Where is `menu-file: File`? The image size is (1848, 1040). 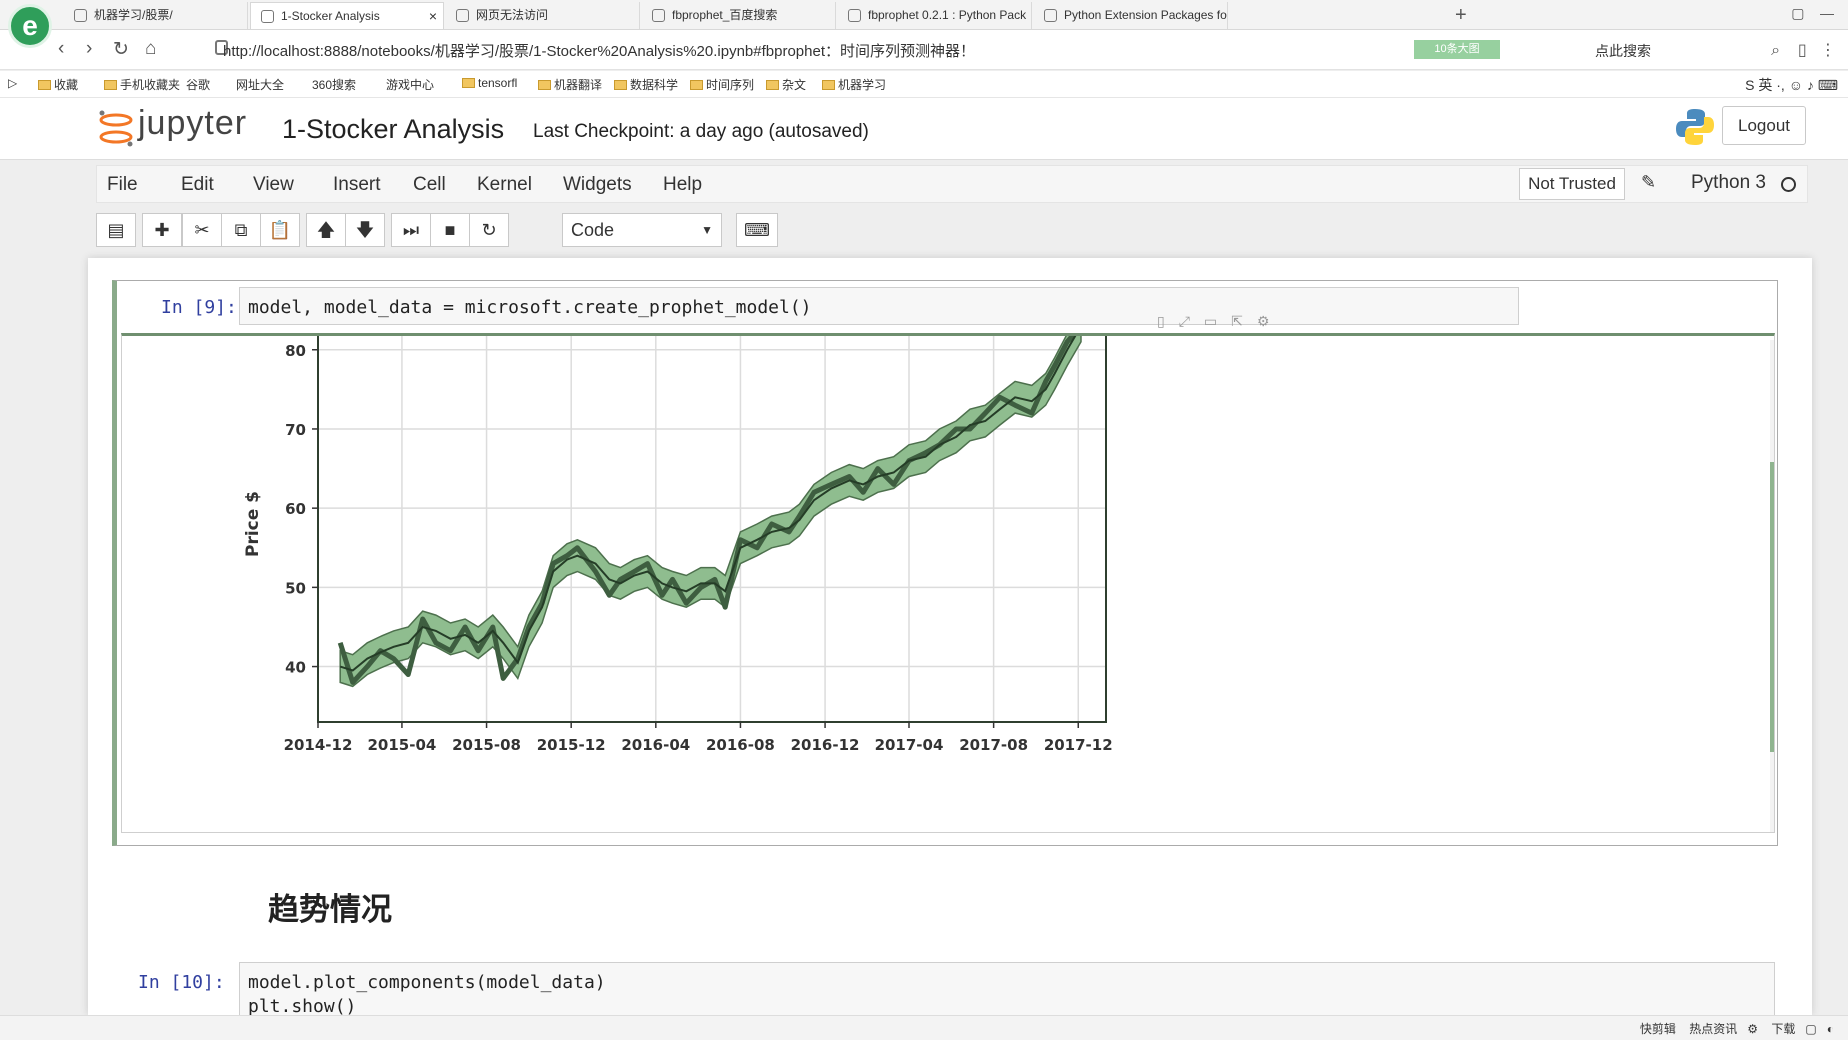 menu-file: File is located at coordinates (122, 184).